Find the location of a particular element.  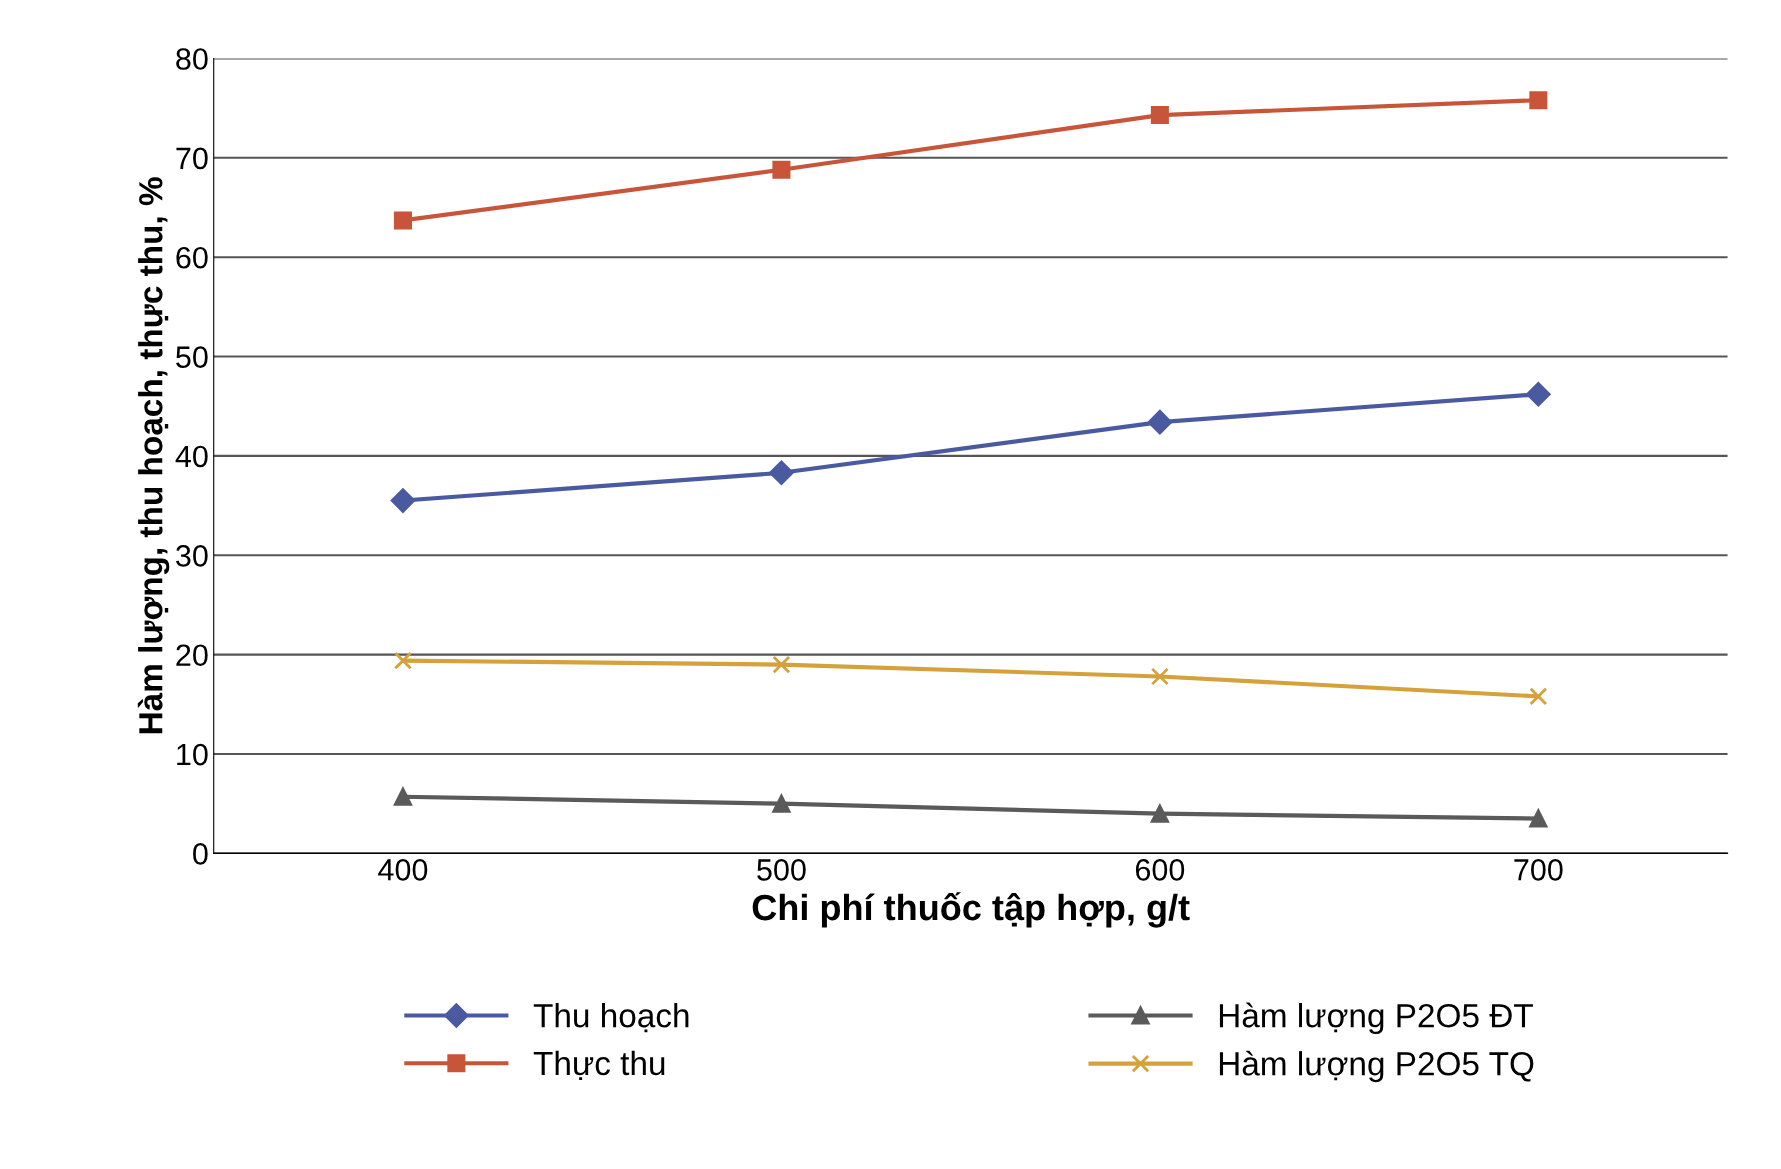

x-tick-label: 600 is located at coordinates (1160, 870).